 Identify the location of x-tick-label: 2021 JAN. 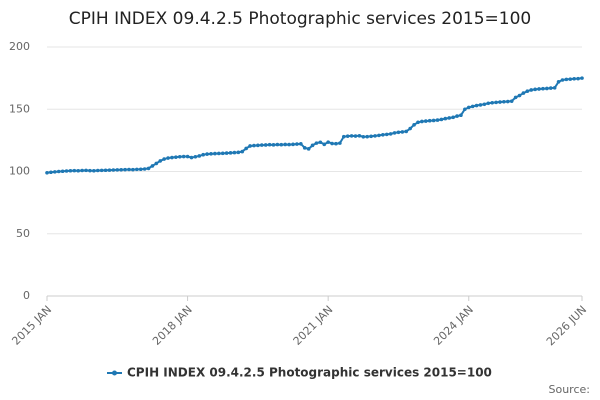
(313, 325).